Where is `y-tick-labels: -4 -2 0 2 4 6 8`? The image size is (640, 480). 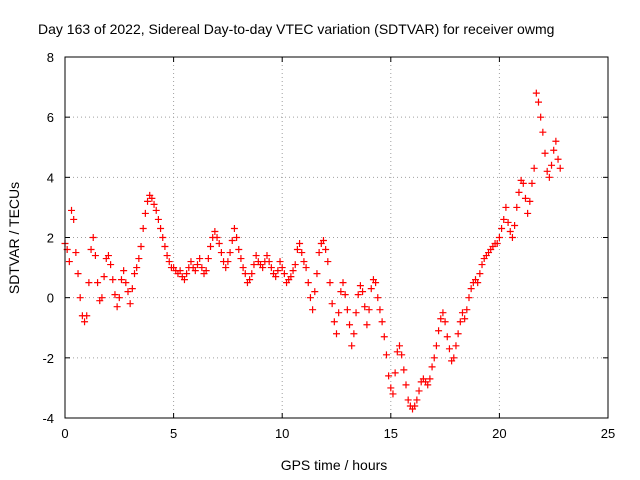
y-tick-labels: -4 -2 0 2 4 6 8 is located at coordinates (48, 238).